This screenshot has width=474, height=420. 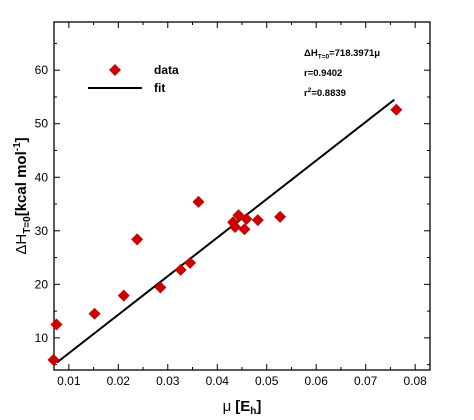 What do you see at coordinates (325, 93) in the screenshot?
I see `annotation-r-squared: r2=0.8839` at bounding box center [325, 93].